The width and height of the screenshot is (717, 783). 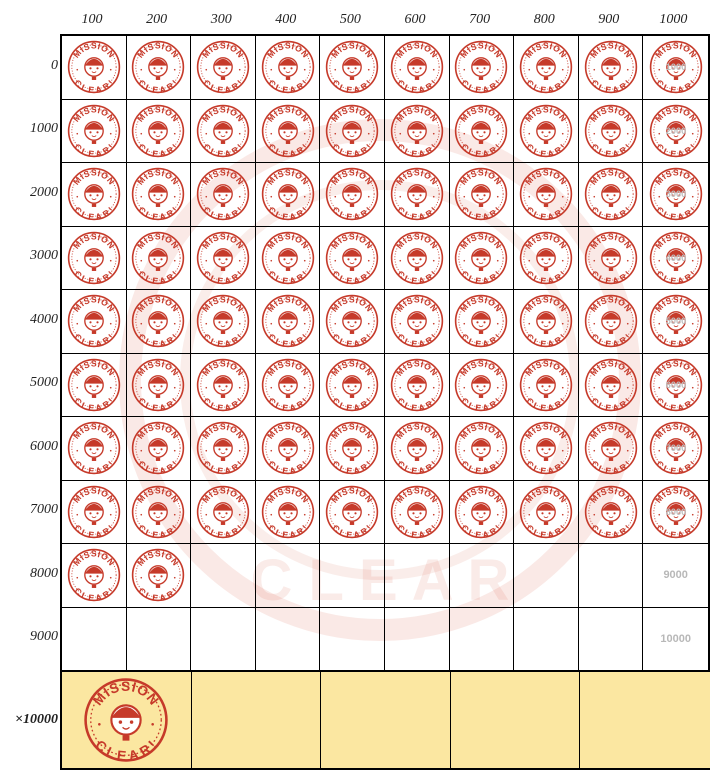 I want to click on stamp-cell: 10000, so click(x=675, y=639).